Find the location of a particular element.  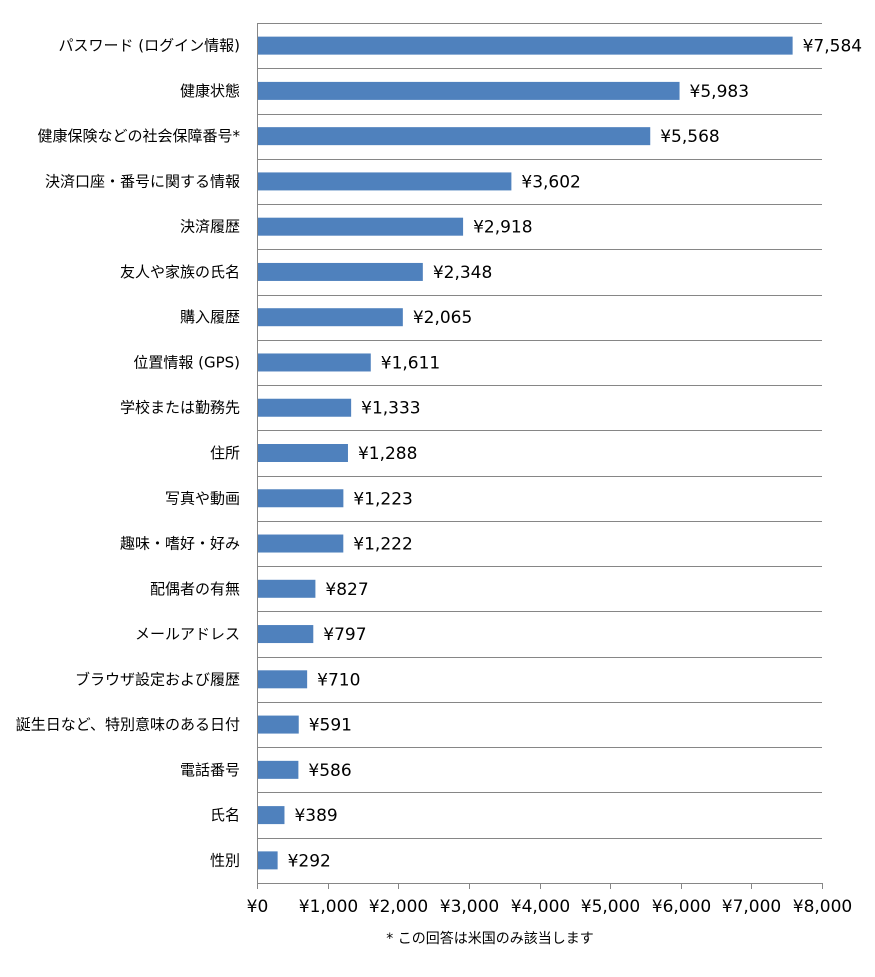

value-label: ¥710 is located at coordinates (338, 680).